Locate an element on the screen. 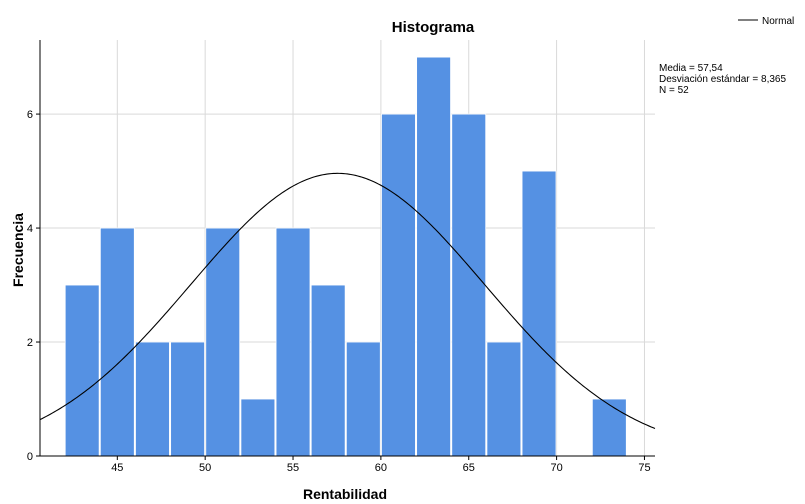  x-tick-label: 55 is located at coordinates (293, 468).